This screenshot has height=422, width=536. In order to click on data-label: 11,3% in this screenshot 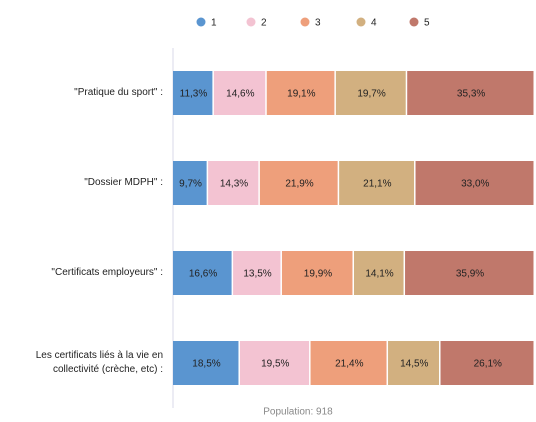, I will do `click(194, 94)`.